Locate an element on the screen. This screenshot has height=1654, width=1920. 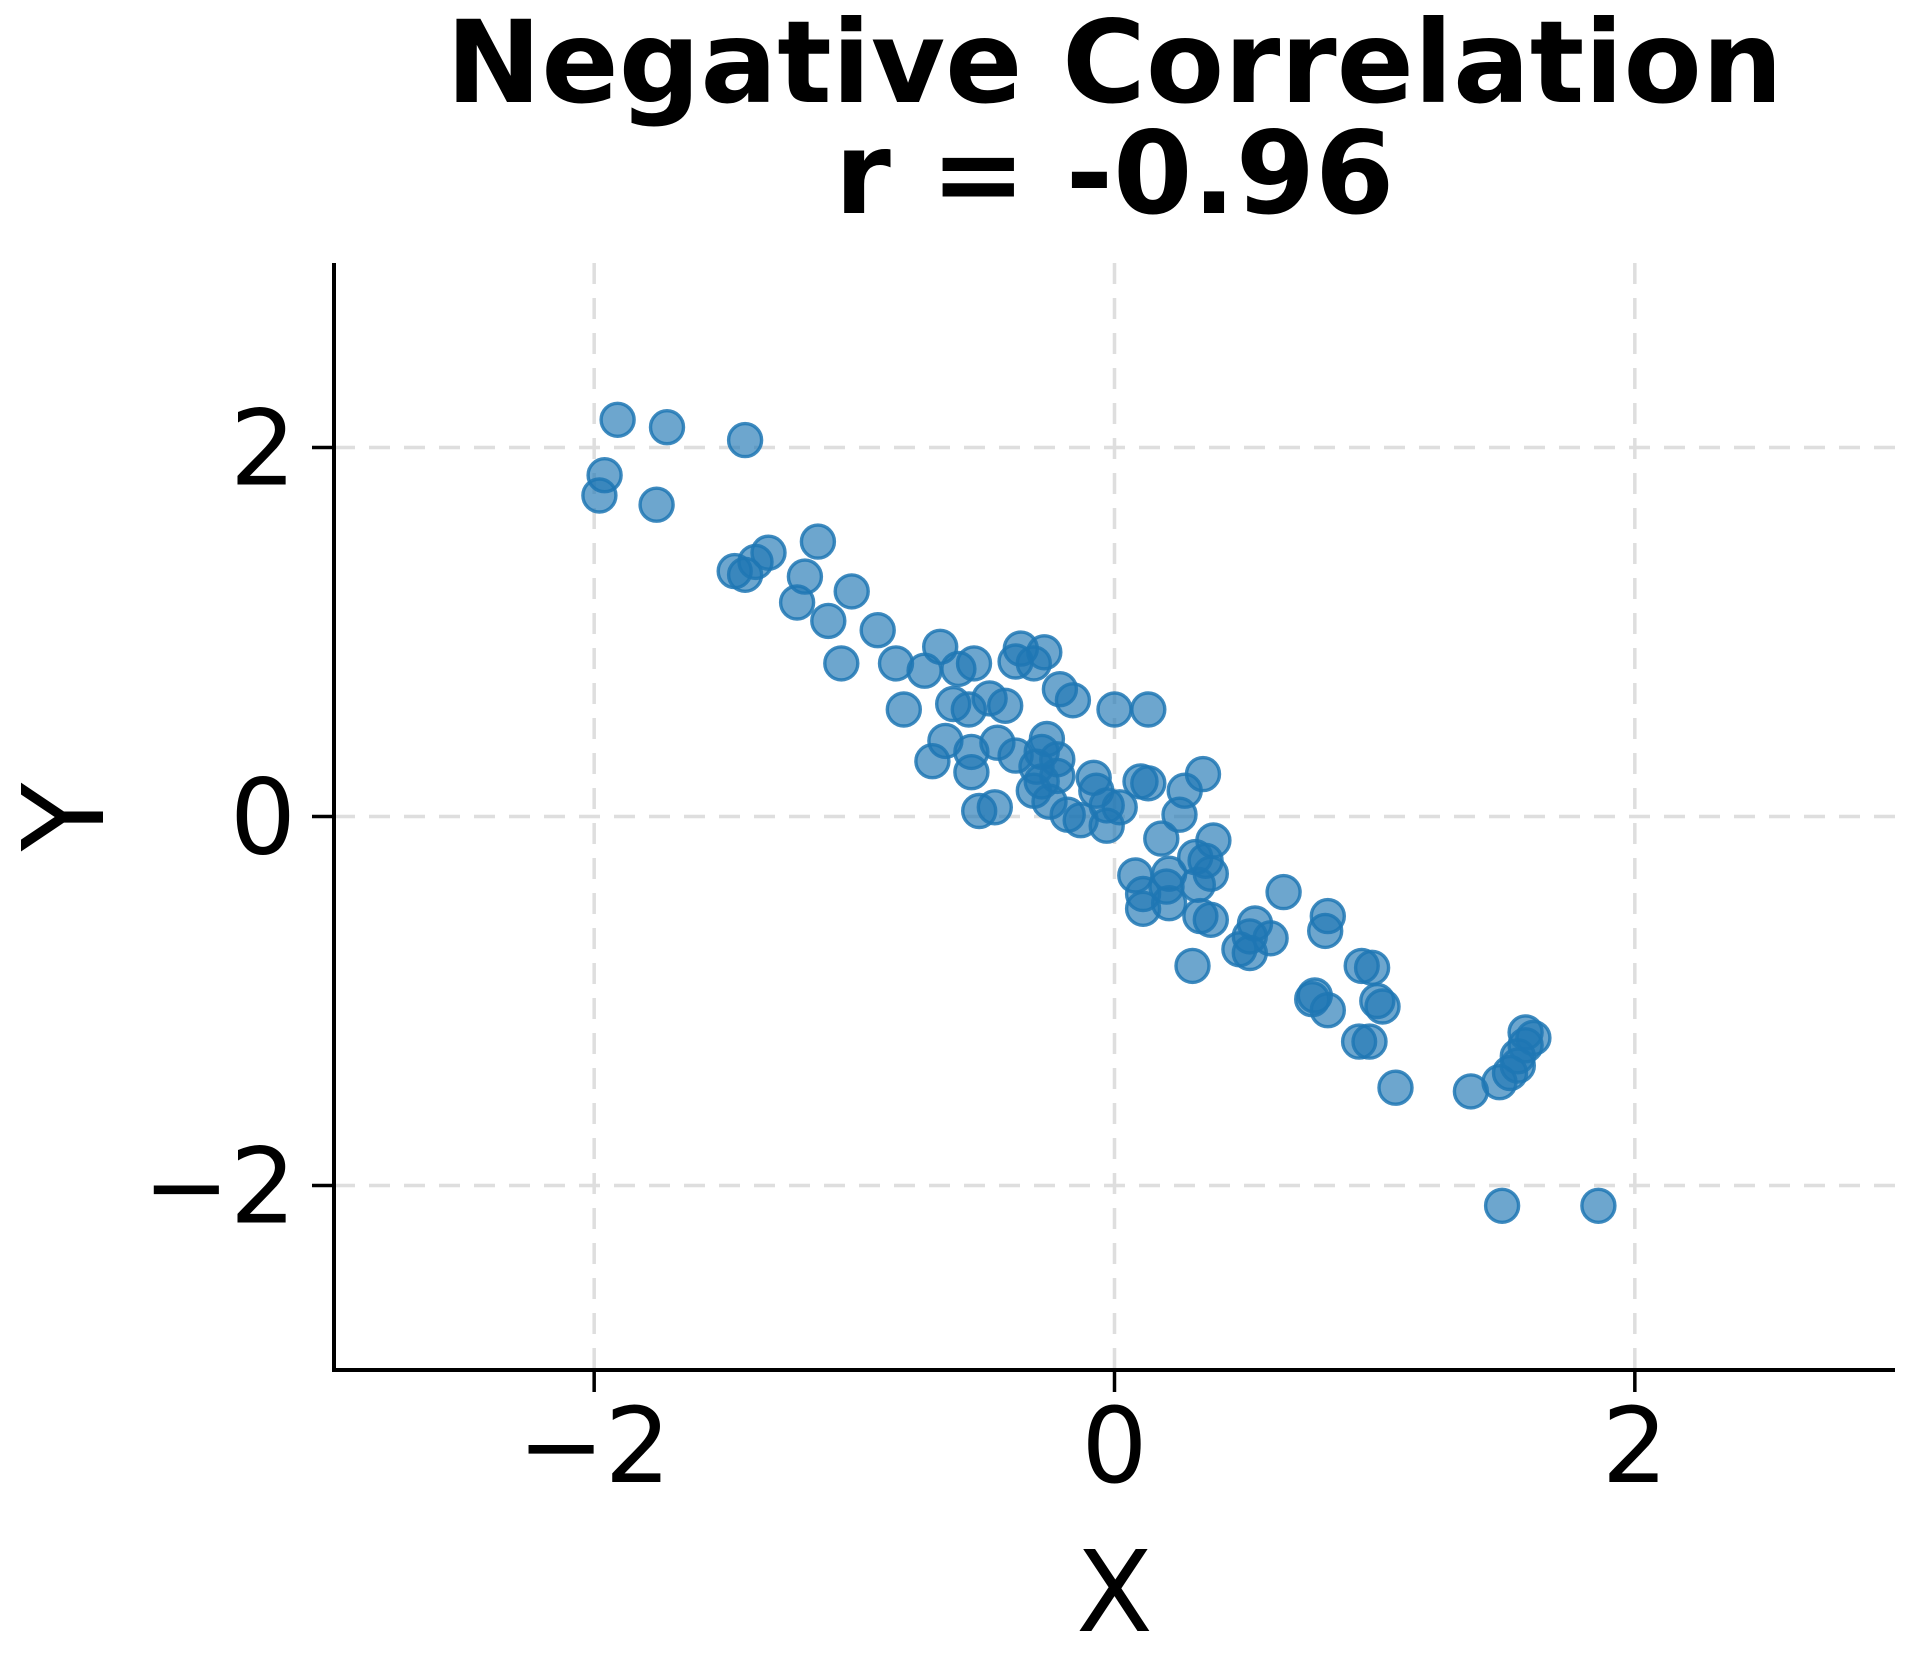
y-tick-label: −2 is located at coordinates (219, 1187).